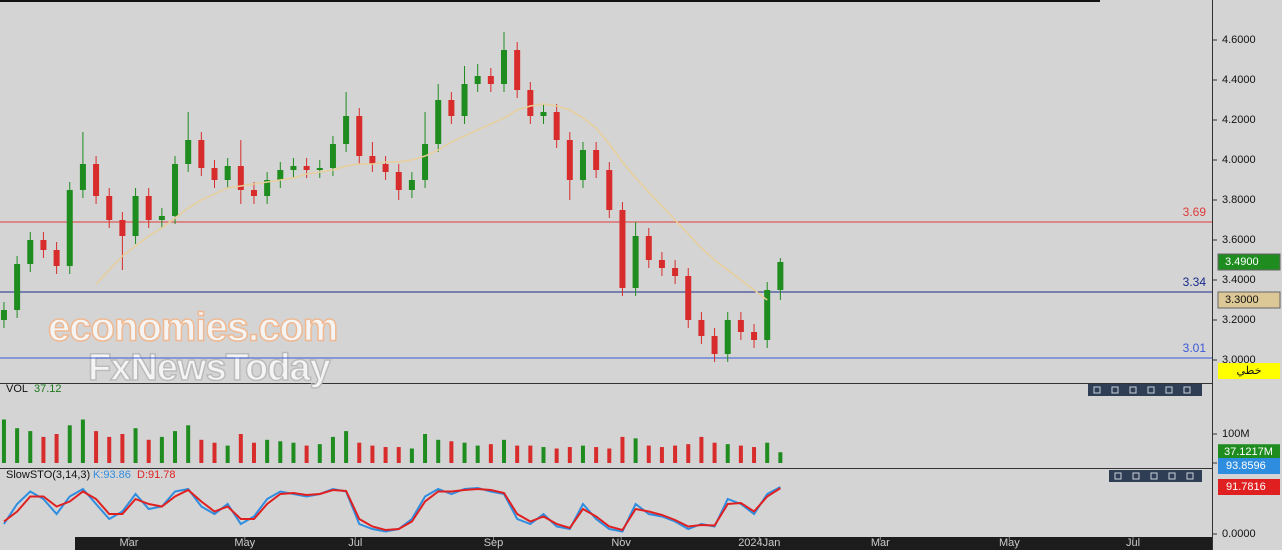 The width and height of the screenshot is (1282, 550). I want to click on stoch-line, so click(392, 509).